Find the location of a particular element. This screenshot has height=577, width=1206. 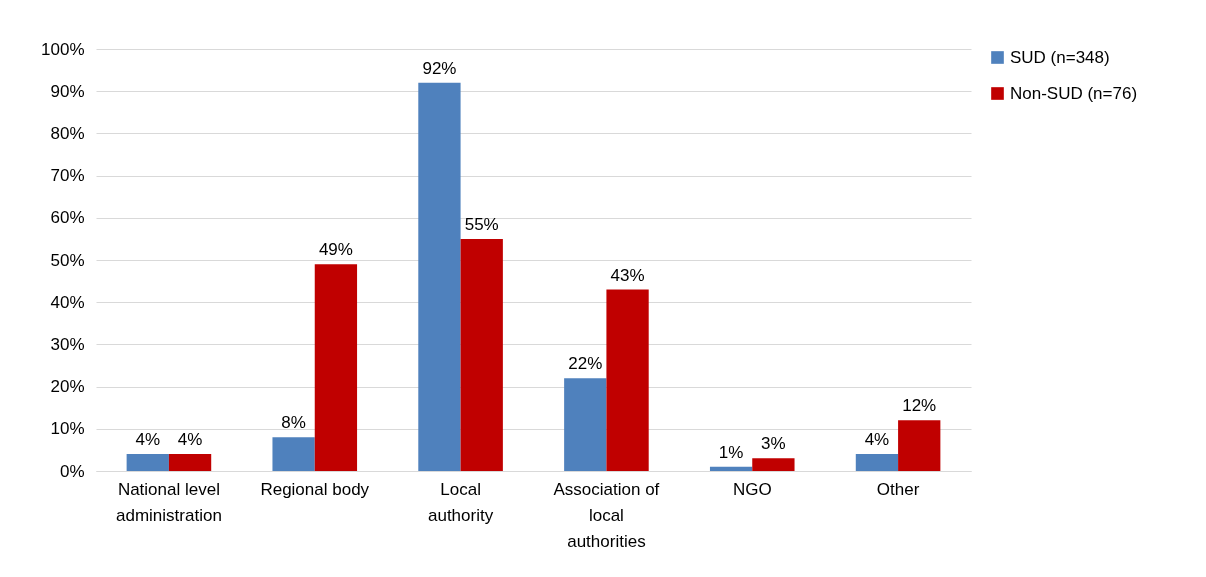

y-tick-label: 30% is located at coordinates (67, 344).